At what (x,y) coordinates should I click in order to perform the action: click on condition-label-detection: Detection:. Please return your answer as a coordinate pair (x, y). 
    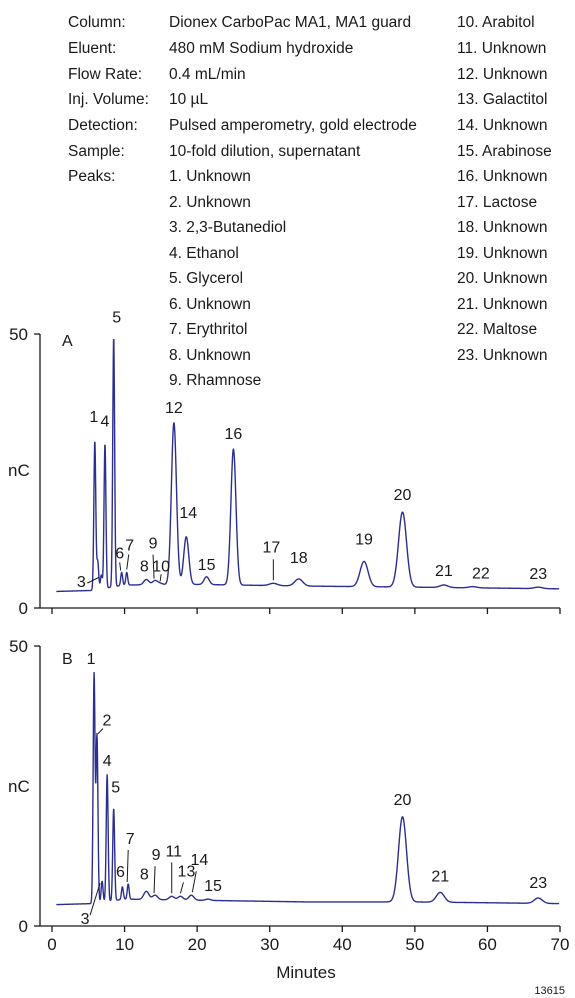
    Looking at the image, I should click on (103, 125).